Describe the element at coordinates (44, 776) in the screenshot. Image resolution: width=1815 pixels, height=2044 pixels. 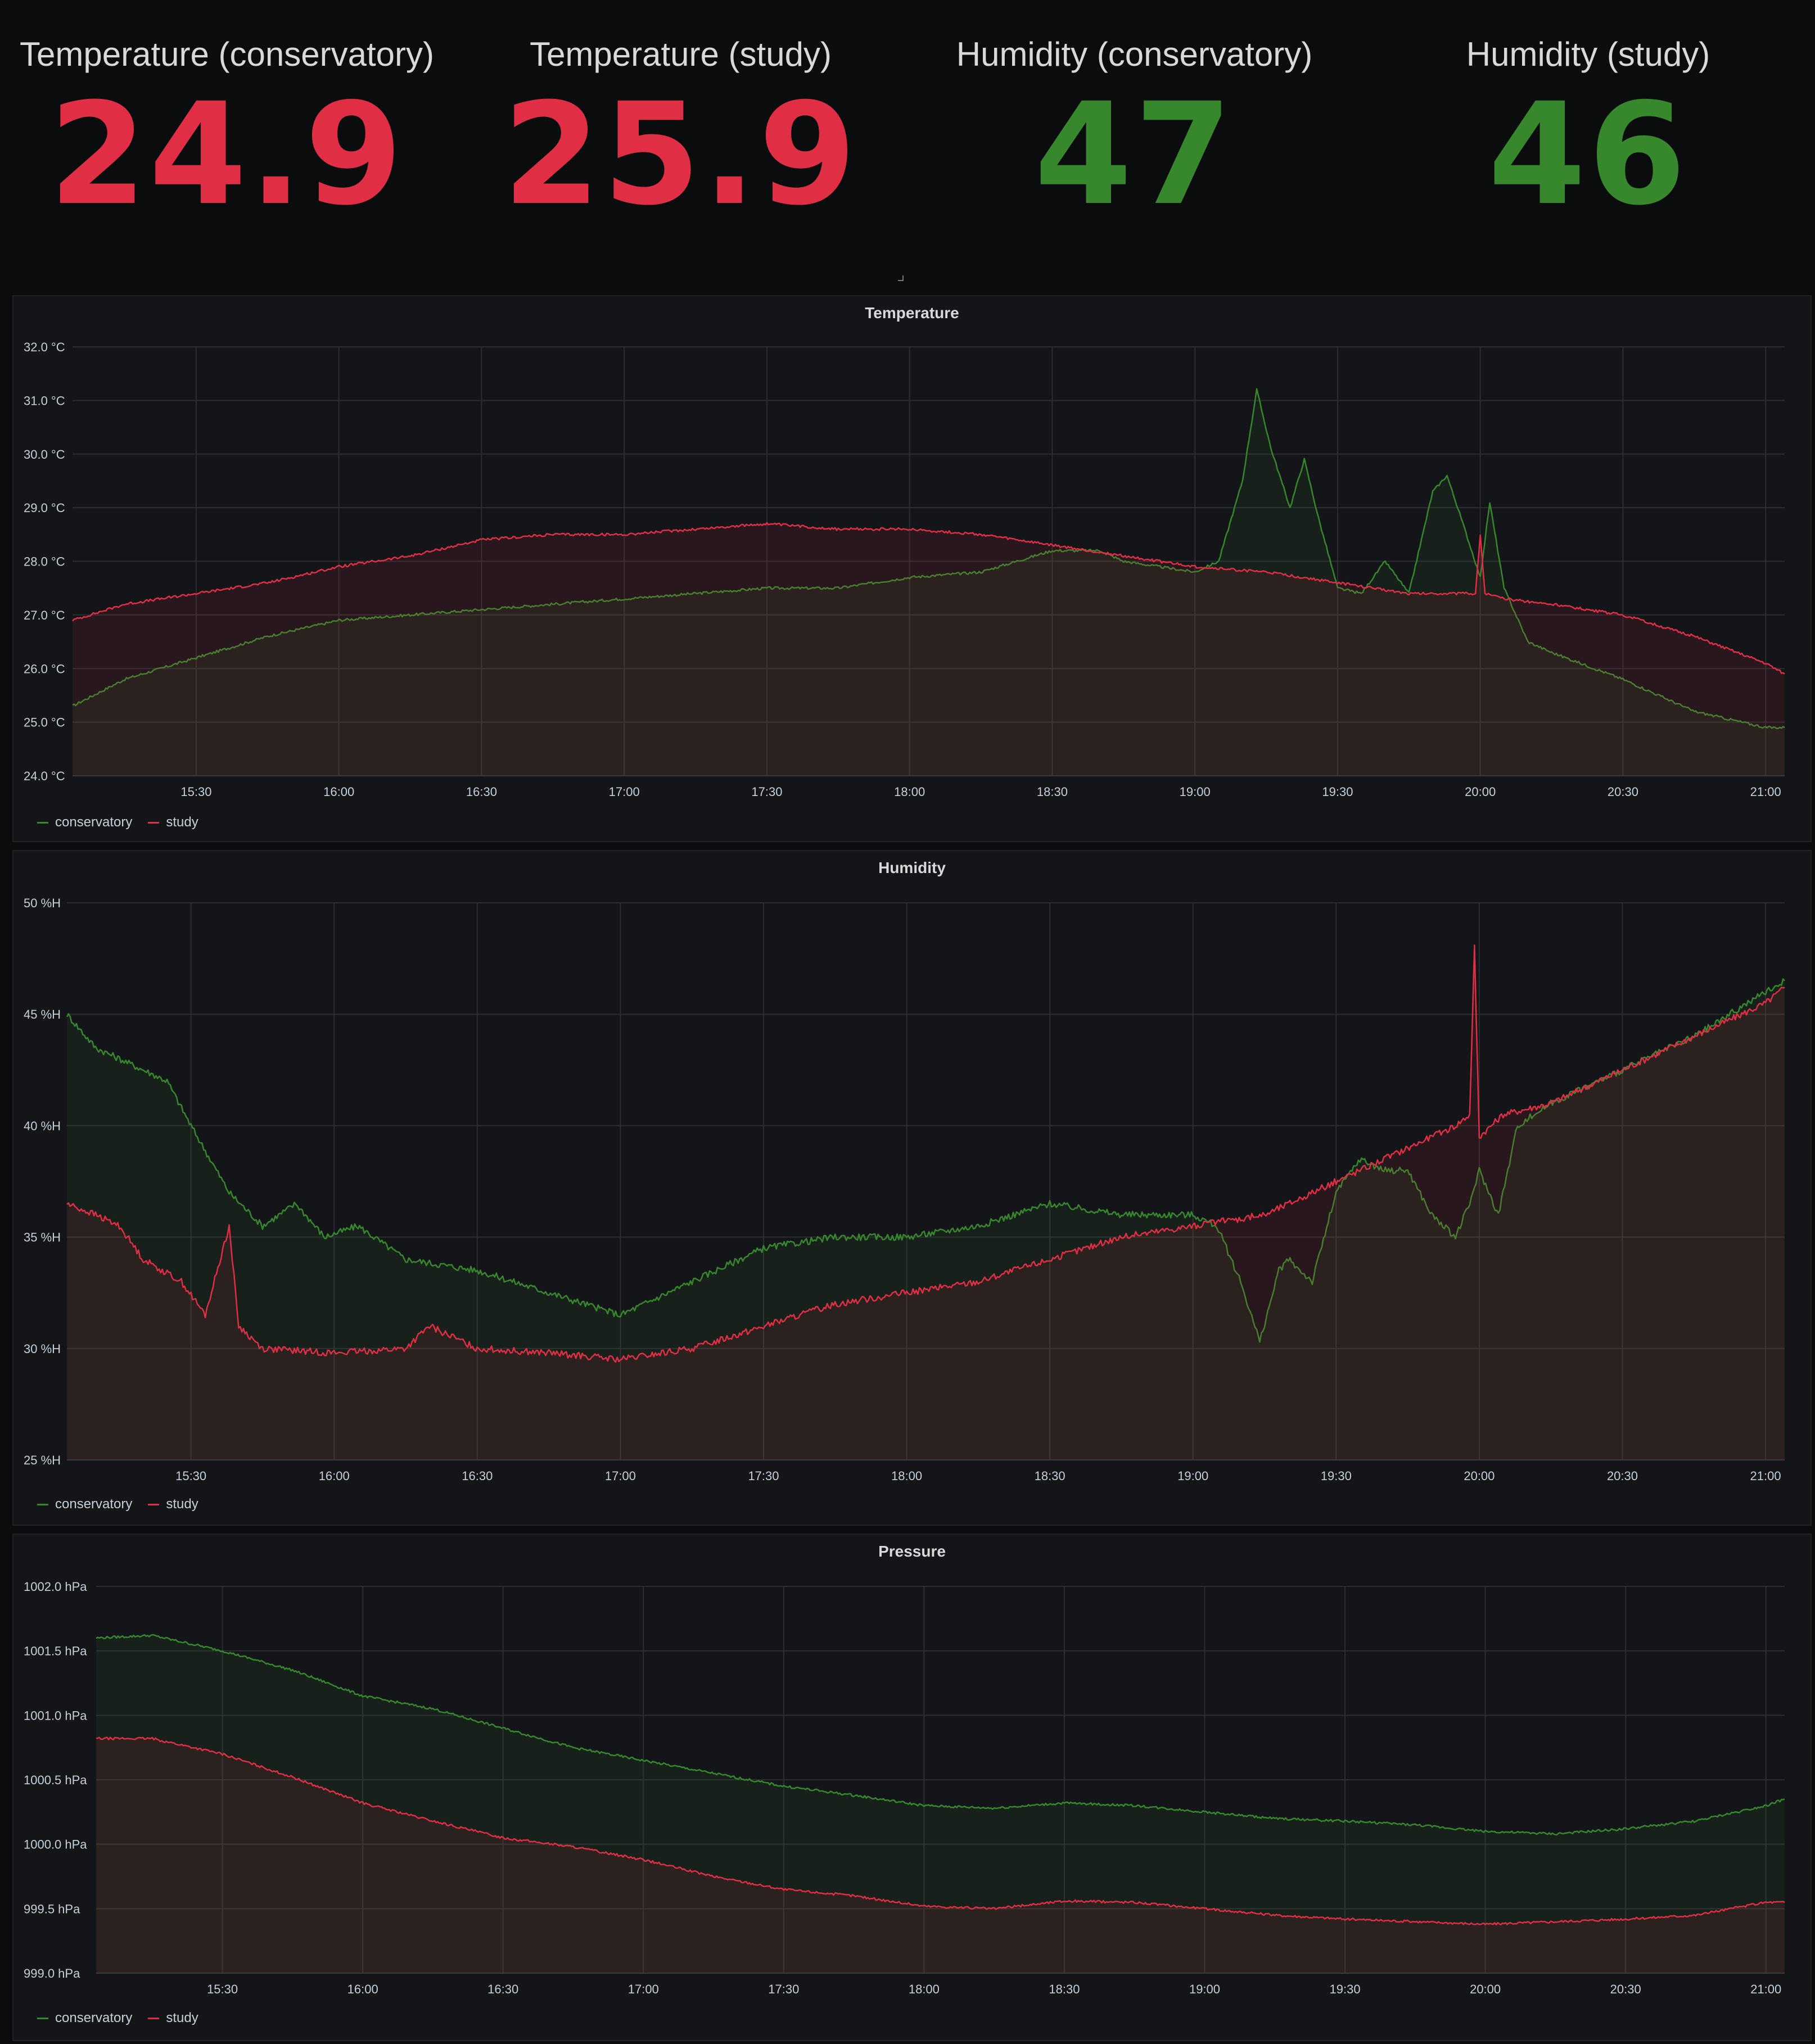
I see `y-tick-label: 24.0 °C` at that location.